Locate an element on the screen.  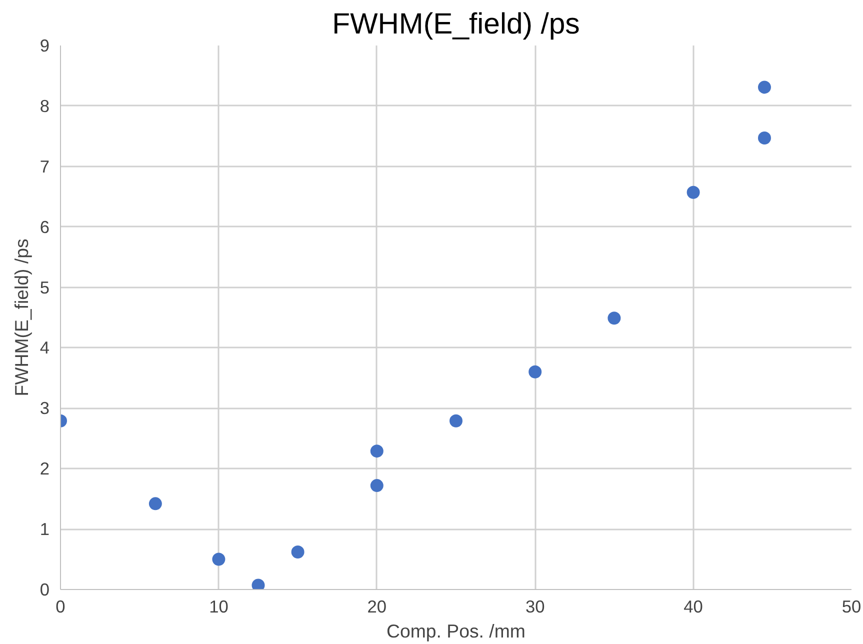
x-tick-label: 20 is located at coordinates (377, 606).